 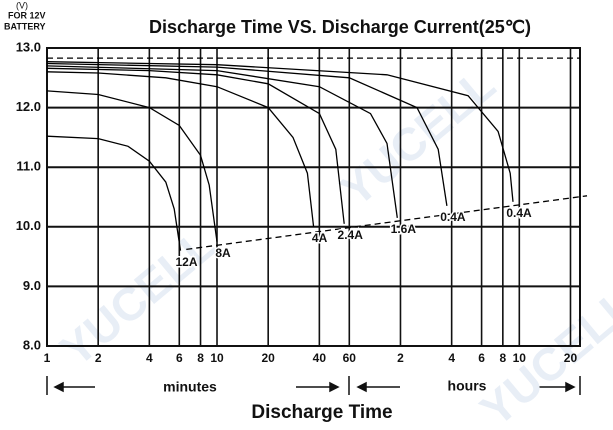 I want to click on curve-label: 4A, so click(x=320, y=238).